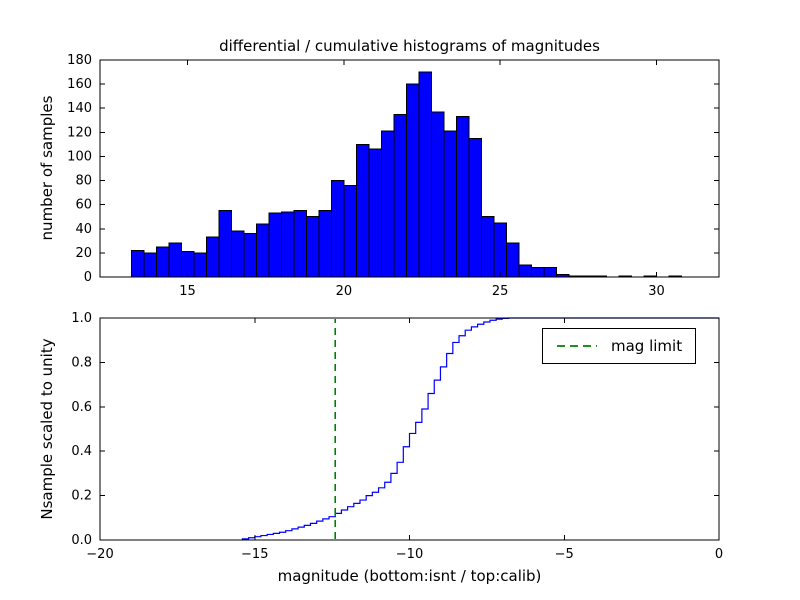  What do you see at coordinates (88, 277) in the screenshot?
I see `top-ytick-label: 0` at bounding box center [88, 277].